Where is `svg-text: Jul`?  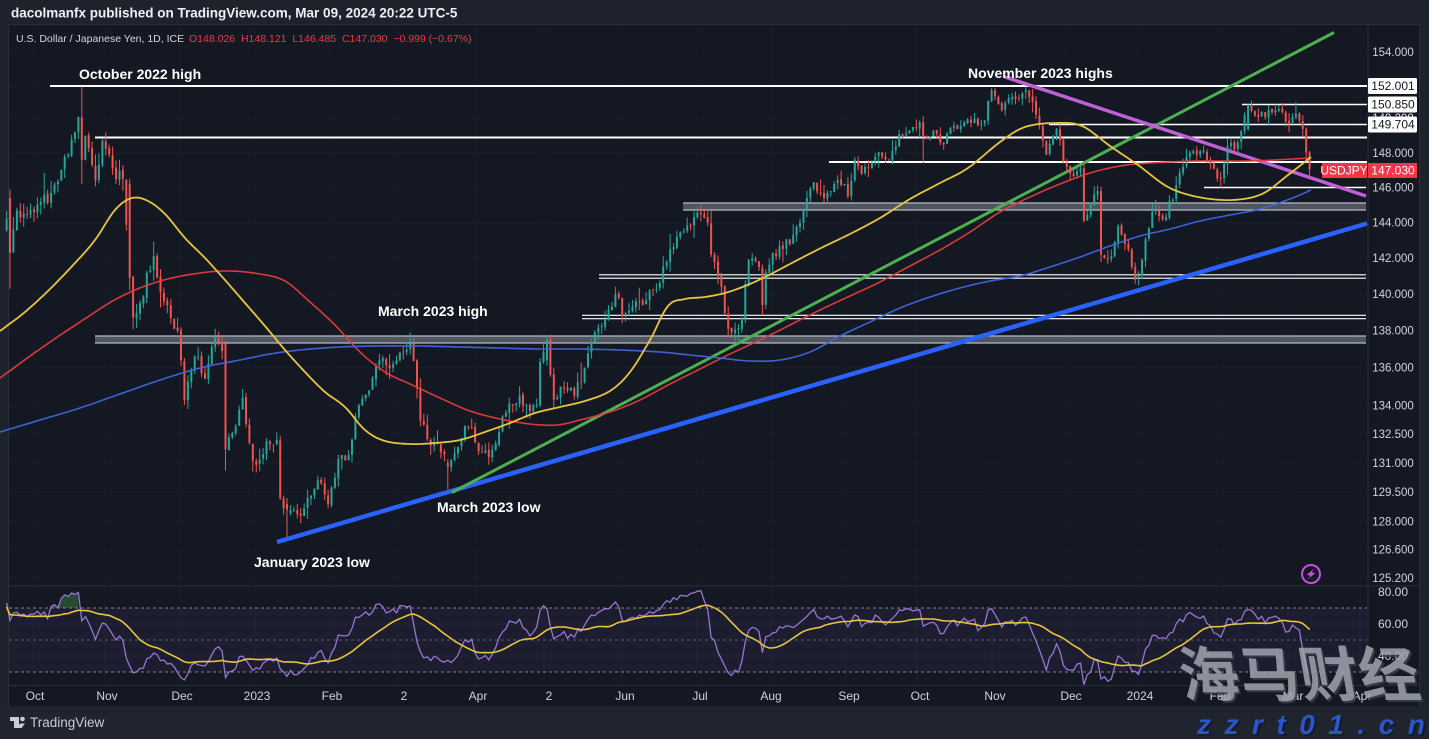 svg-text: Jul is located at coordinates (699, 696).